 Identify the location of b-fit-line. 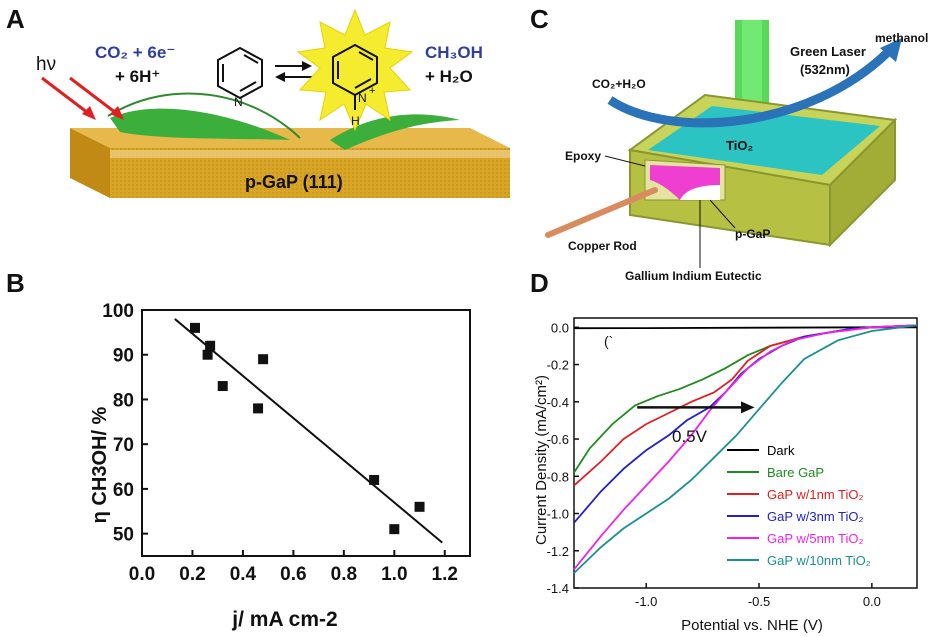
(308, 431).